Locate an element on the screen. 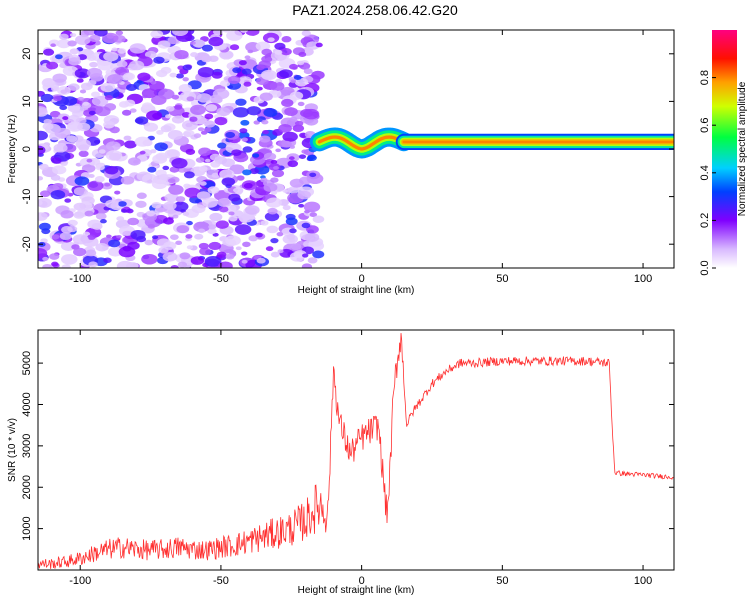 This screenshot has width=750, height=600. snr-x-tick-label: 0 is located at coordinates (362, 581).